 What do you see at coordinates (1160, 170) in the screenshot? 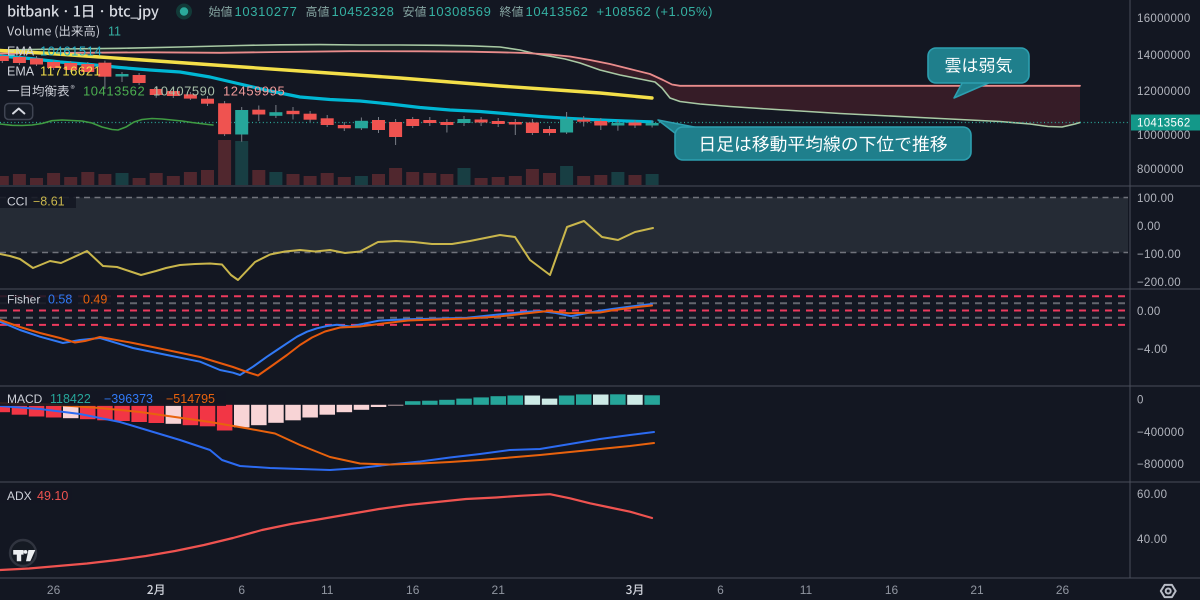
I see `svg-text: 8000000` at bounding box center [1160, 170].